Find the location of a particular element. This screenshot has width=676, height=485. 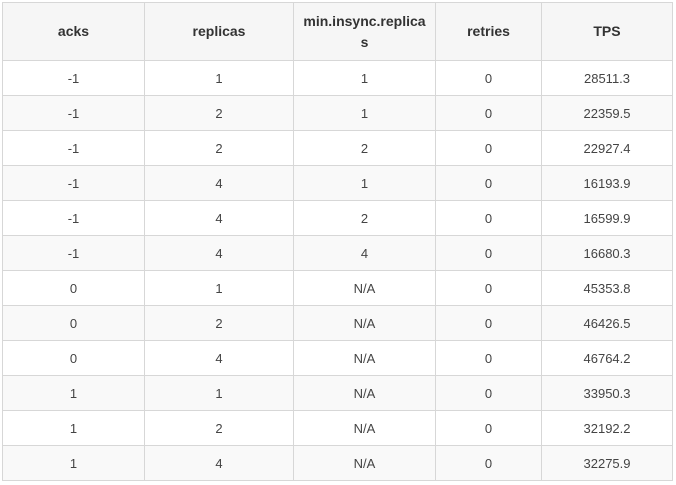

table-row: -1 4 1 0 16193.9 is located at coordinates (337, 183).